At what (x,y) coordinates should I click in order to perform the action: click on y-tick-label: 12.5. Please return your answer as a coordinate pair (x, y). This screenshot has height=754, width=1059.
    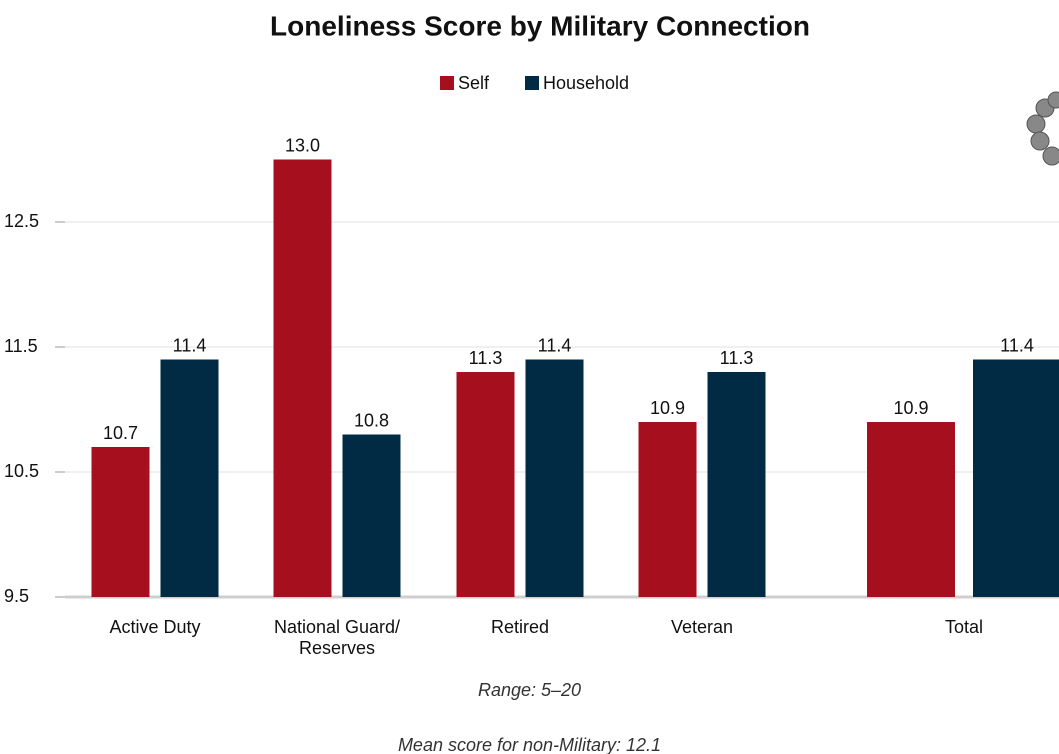
    Looking at the image, I should click on (21, 221).